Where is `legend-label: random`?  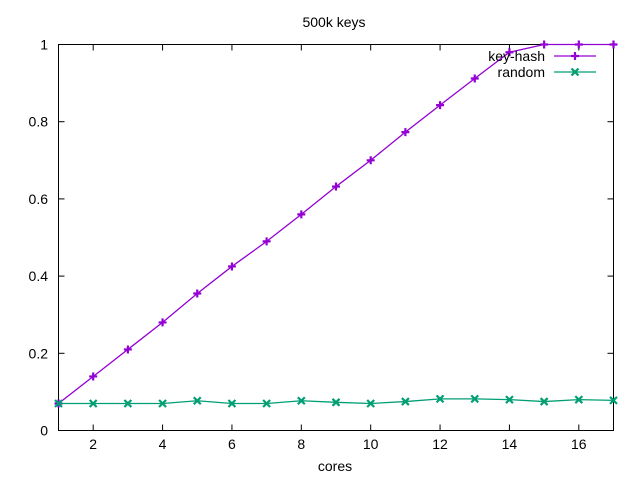
legend-label: random is located at coordinates (521, 72).